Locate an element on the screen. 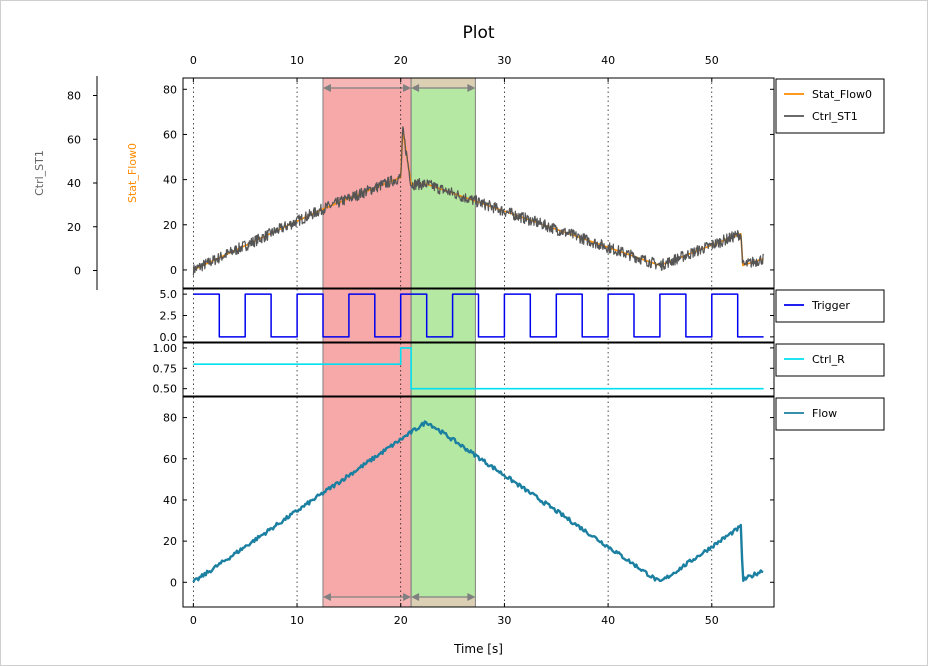 The image size is (928, 666). outer-ytick-label-1: 20 is located at coordinates (74, 227).